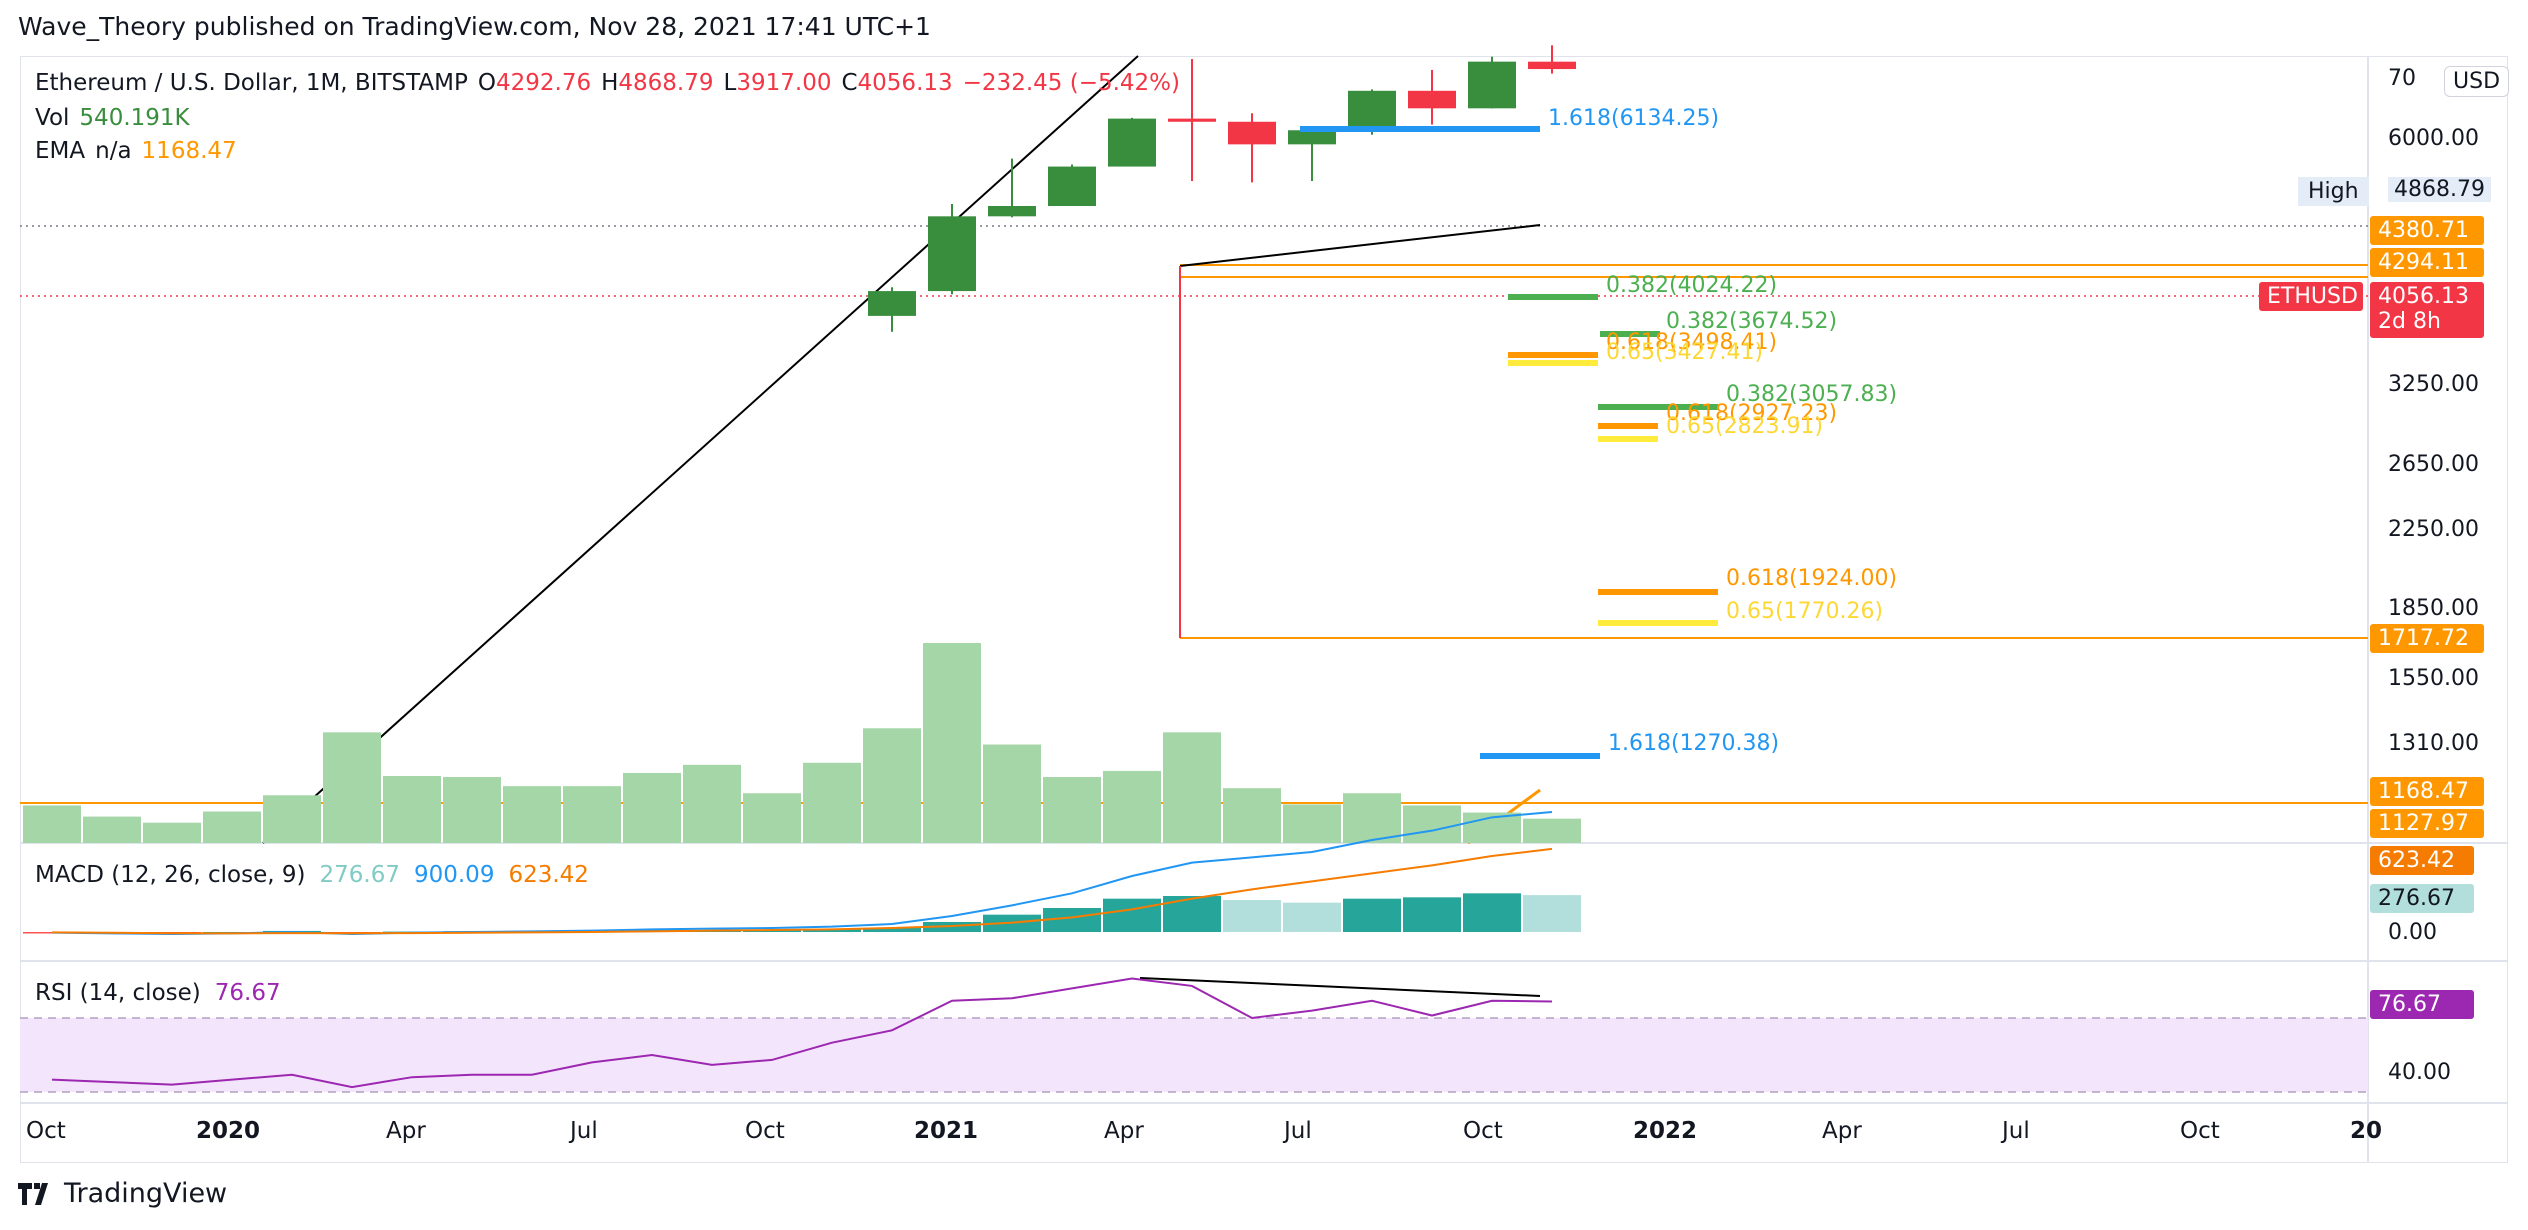  Describe the element at coordinates (2412, 932) in the screenshot. I see `macd-zero-label: 0.00` at that location.